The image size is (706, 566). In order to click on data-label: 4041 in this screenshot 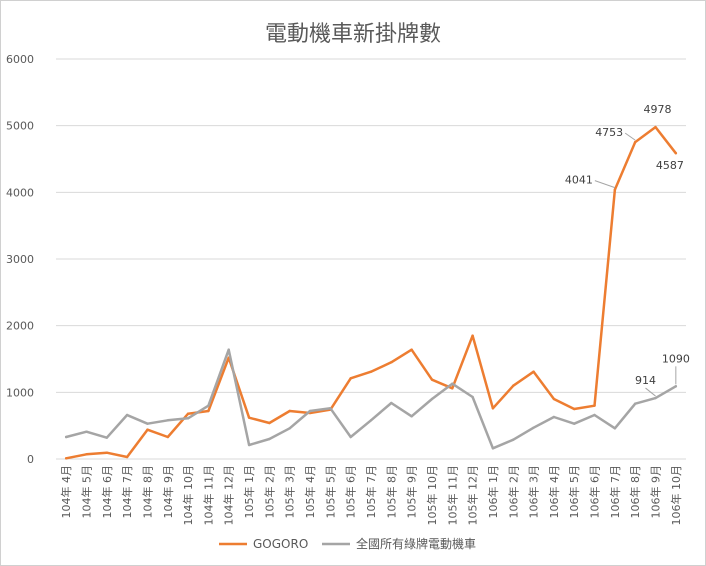, I will do `click(579, 180)`.